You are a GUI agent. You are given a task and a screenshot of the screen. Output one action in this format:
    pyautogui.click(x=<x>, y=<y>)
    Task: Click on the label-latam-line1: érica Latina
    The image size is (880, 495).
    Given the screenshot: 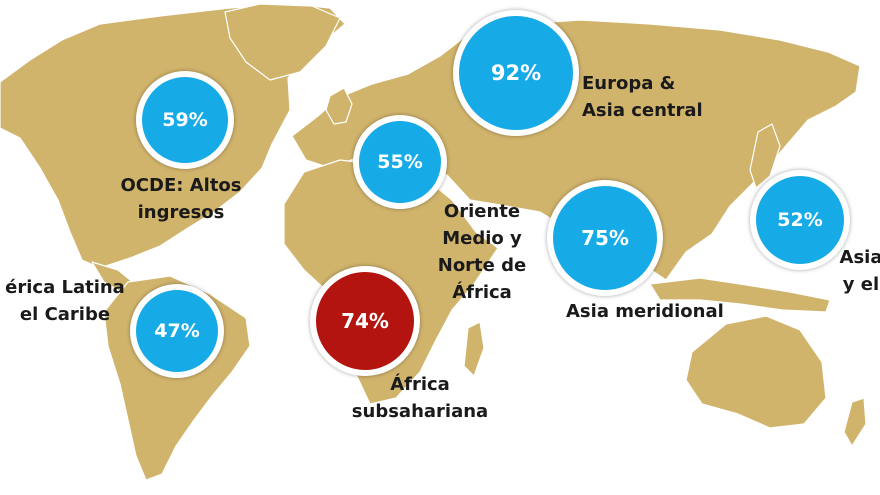 What is the action you would take?
    pyautogui.click(x=65, y=287)
    